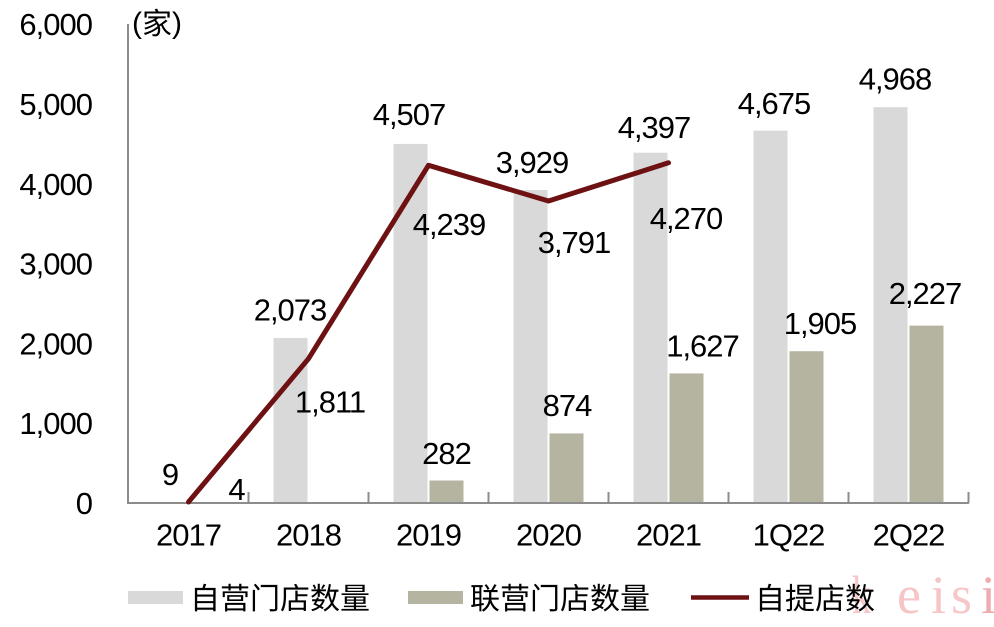  I want to click on svg-text: 4,270, so click(686, 218).